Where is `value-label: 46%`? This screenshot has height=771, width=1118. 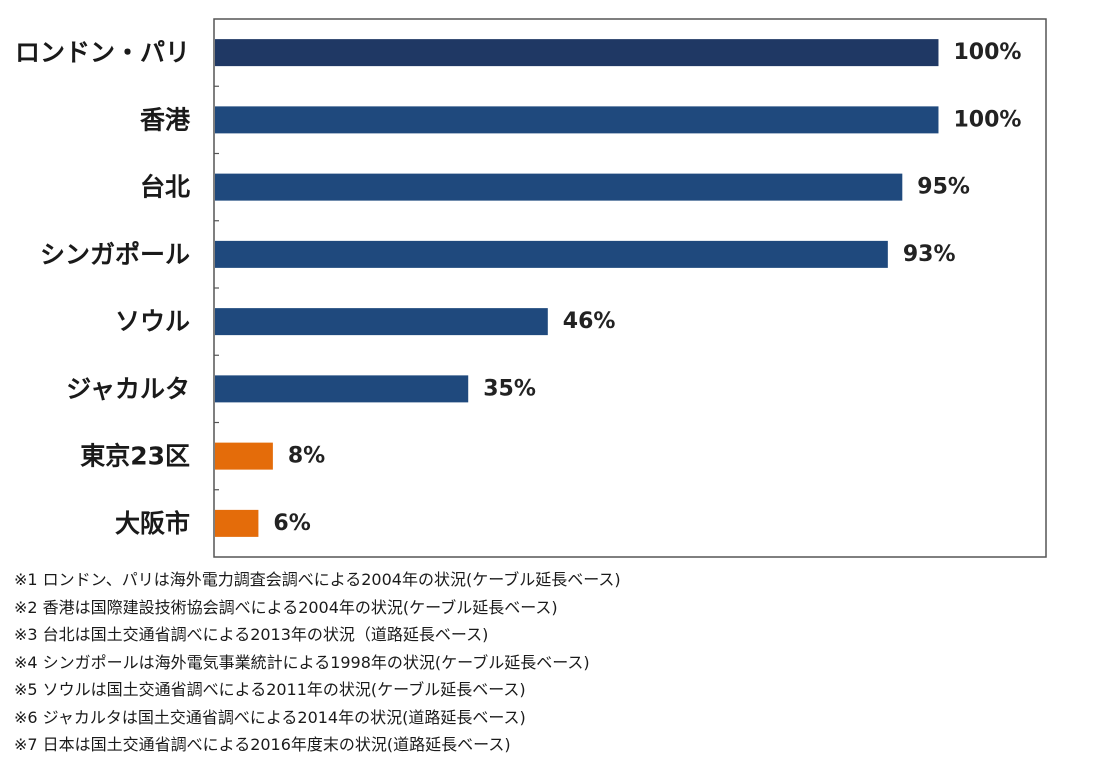
value-label: 46% is located at coordinates (589, 321).